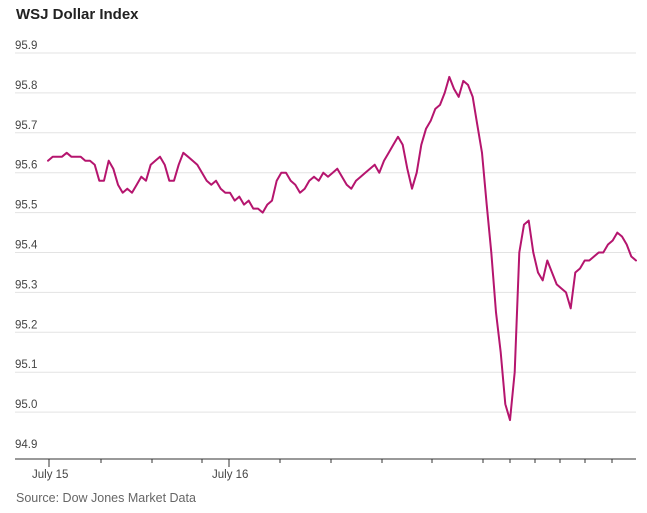 Image resolution: width=647 pixels, height=513 pixels. I want to click on y-tick-label: 95.8, so click(26, 86).